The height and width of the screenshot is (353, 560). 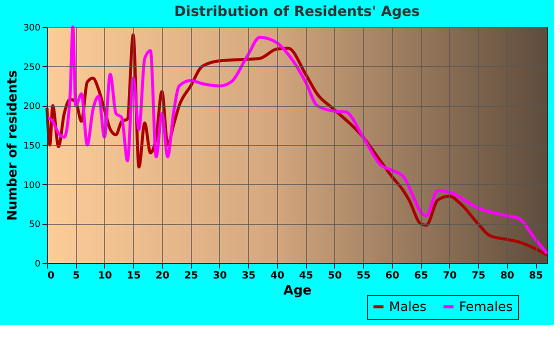 What do you see at coordinates (105, 276) in the screenshot?
I see `x-tick-label: 10` at bounding box center [105, 276].